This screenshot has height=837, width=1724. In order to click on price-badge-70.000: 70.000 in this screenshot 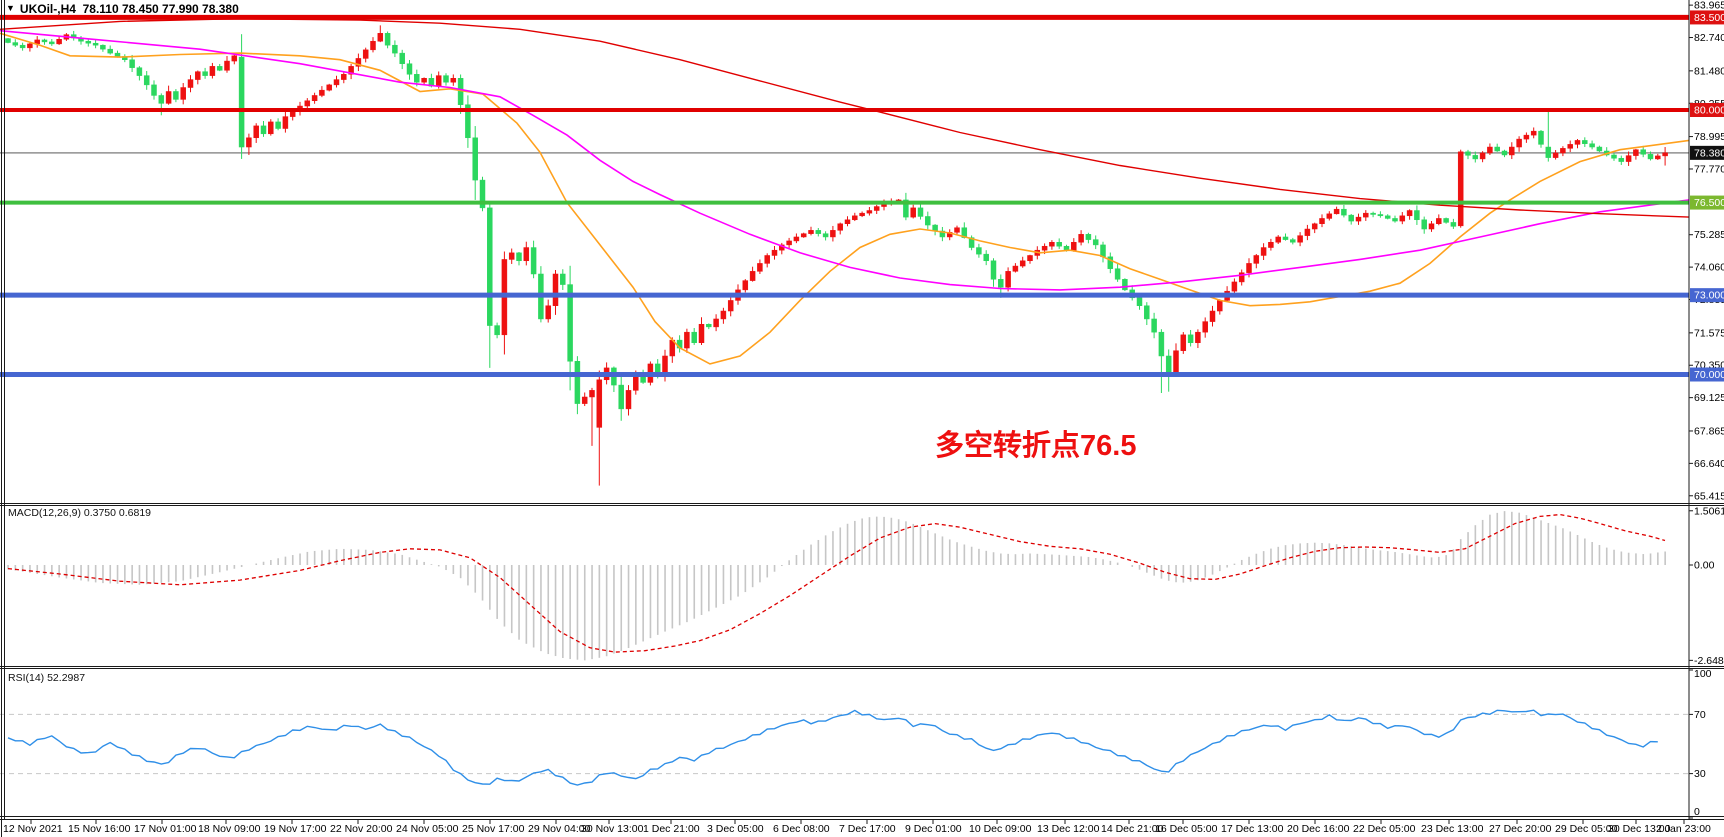, I will do `click(1707, 374)`.